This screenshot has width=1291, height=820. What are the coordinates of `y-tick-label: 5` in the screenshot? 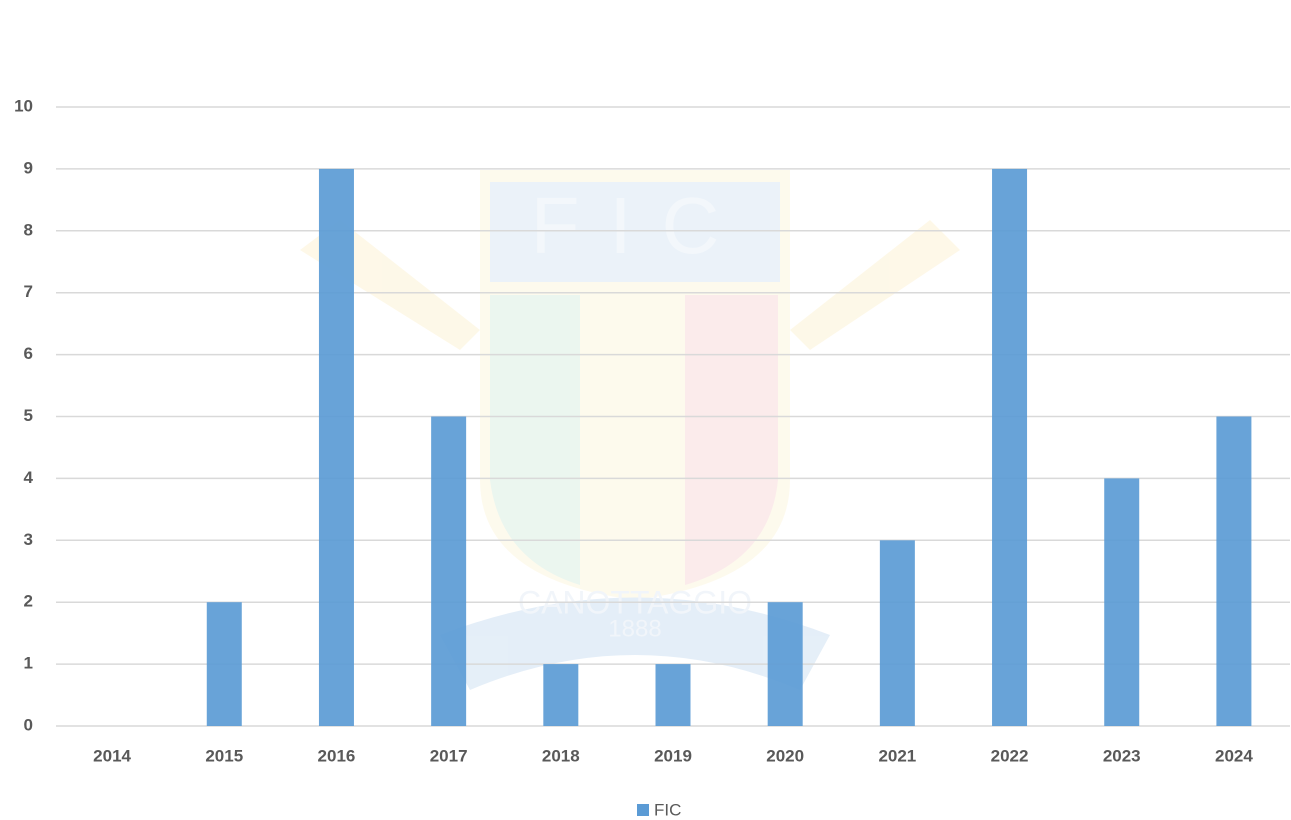 It's located at (28, 415).